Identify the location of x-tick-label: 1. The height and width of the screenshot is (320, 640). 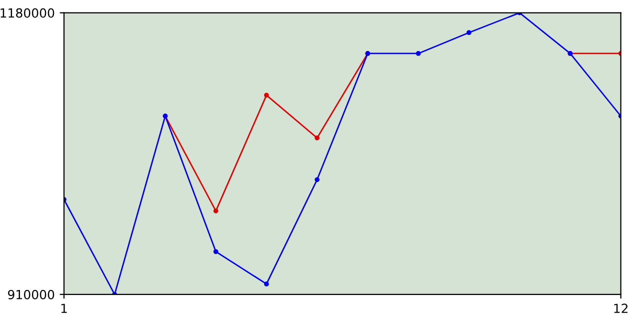
(64, 308).